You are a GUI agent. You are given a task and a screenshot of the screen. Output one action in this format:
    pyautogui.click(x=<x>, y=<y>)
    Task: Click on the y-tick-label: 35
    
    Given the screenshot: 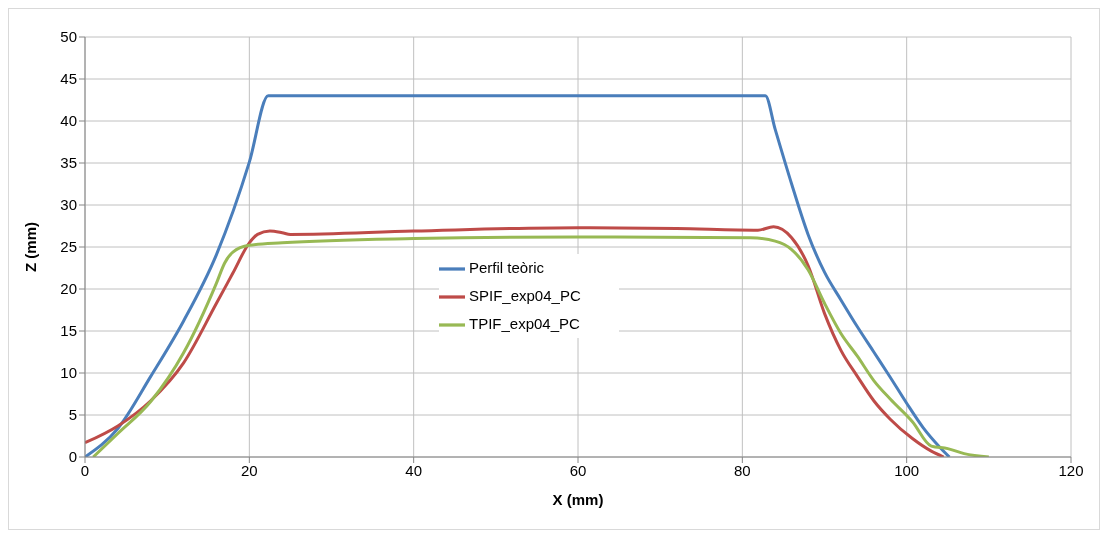 What is the action you would take?
    pyautogui.click(x=68, y=163)
    